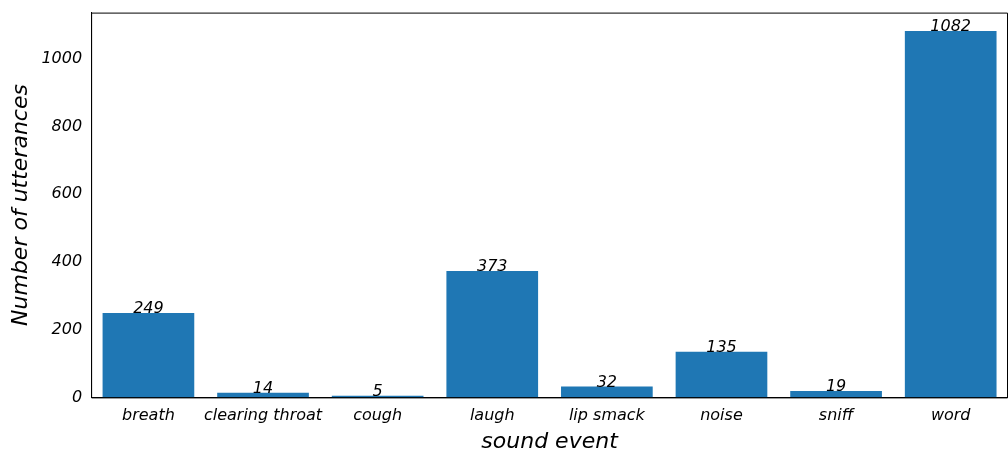 Image resolution: width=1008 pixels, height=457 pixels. Describe the element at coordinates (148, 308) in the screenshot. I see `data-label: 249` at that location.